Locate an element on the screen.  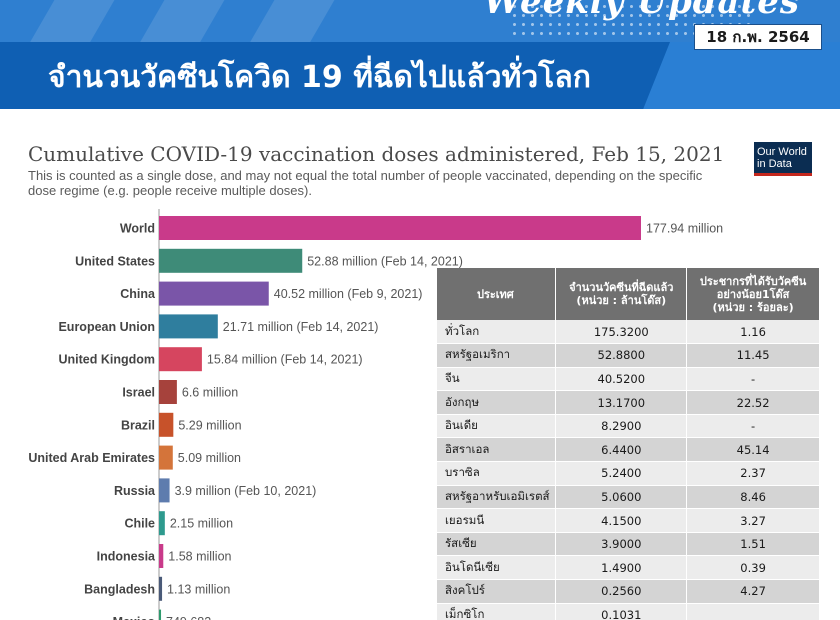
doses-cell: 5.0600 is located at coordinates (621, 497).